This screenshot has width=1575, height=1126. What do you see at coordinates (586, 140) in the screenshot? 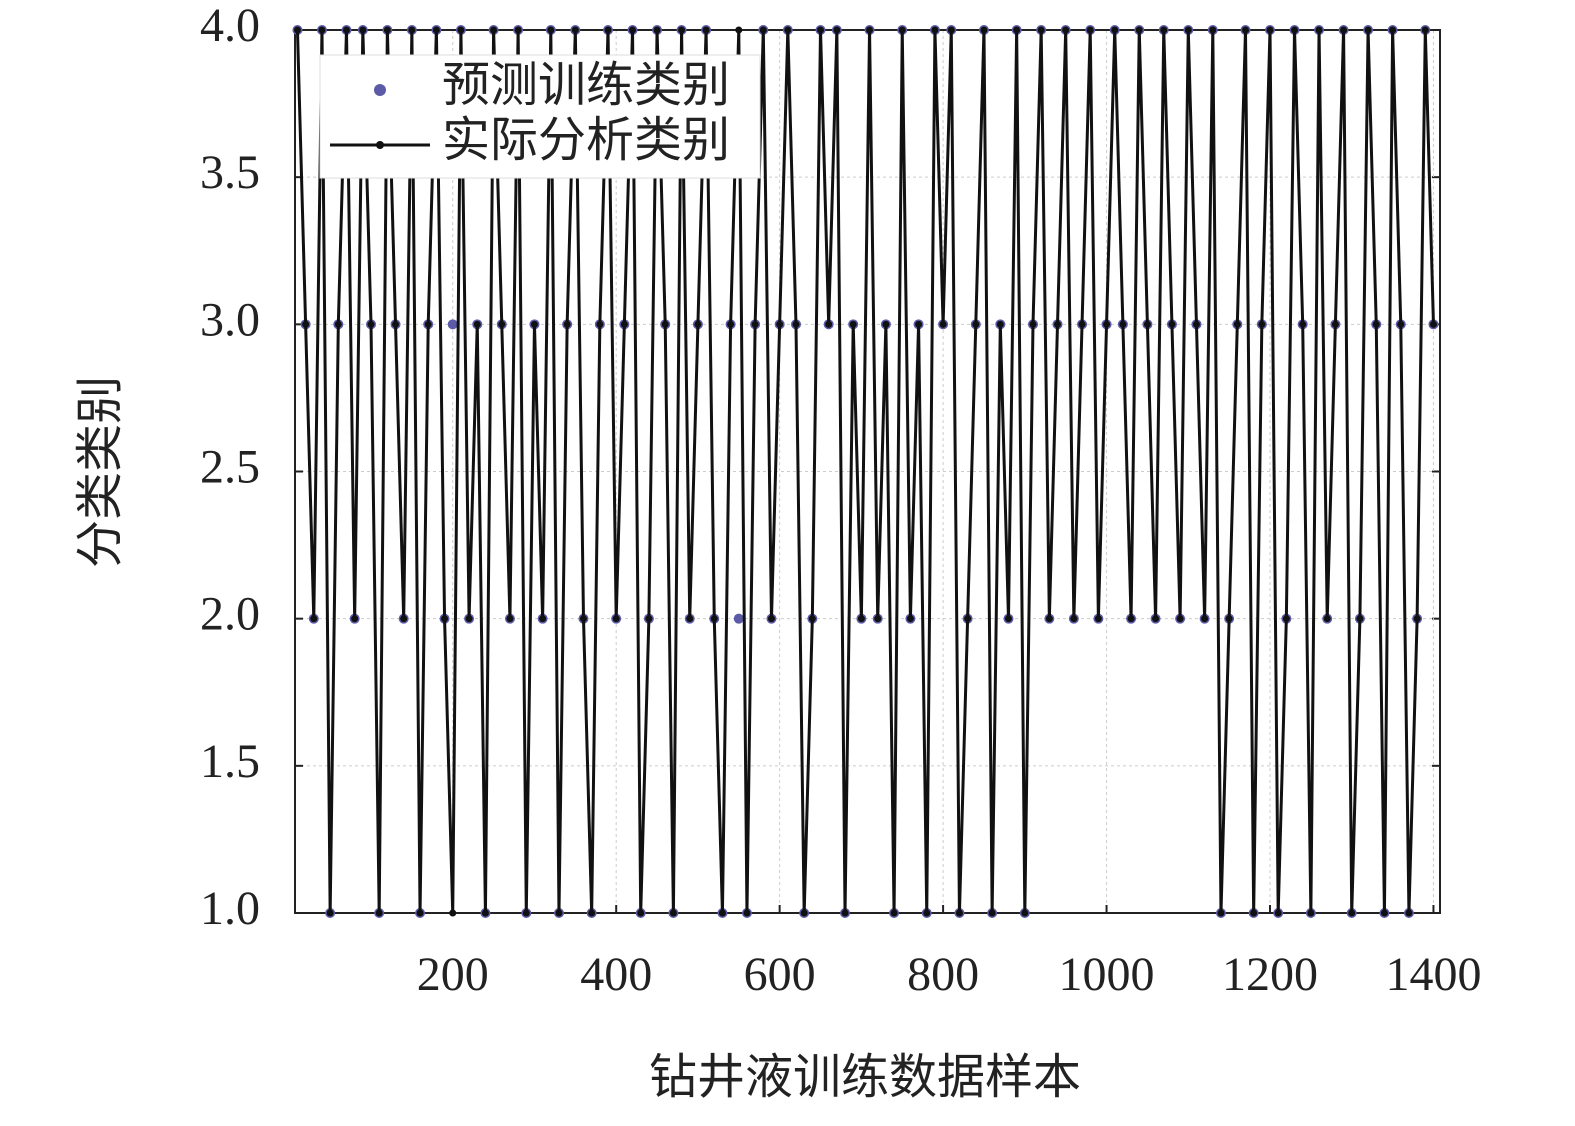
I see `legend-label: 实际分析类别` at bounding box center [586, 140].